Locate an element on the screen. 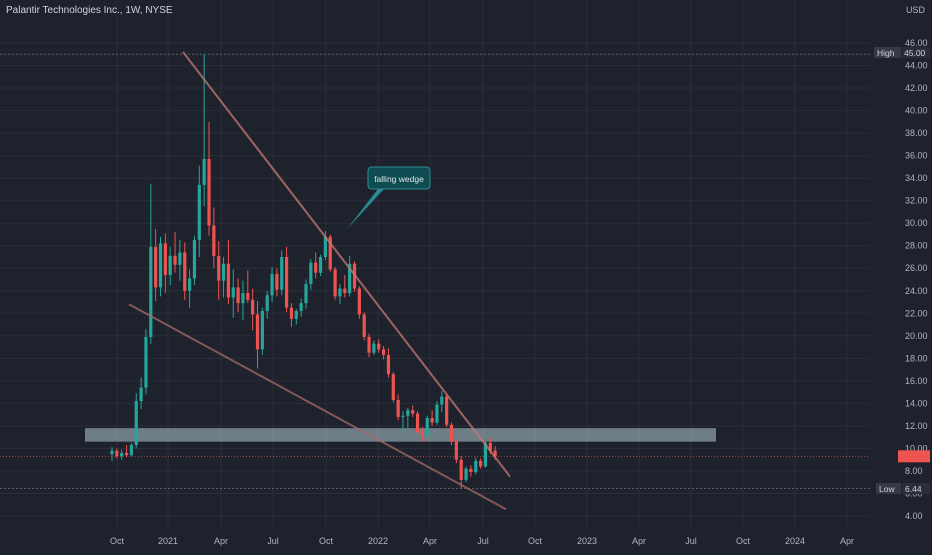 The image size is (932, 555). y-tick-label: 26.00 is located at coordinates (916, 268).